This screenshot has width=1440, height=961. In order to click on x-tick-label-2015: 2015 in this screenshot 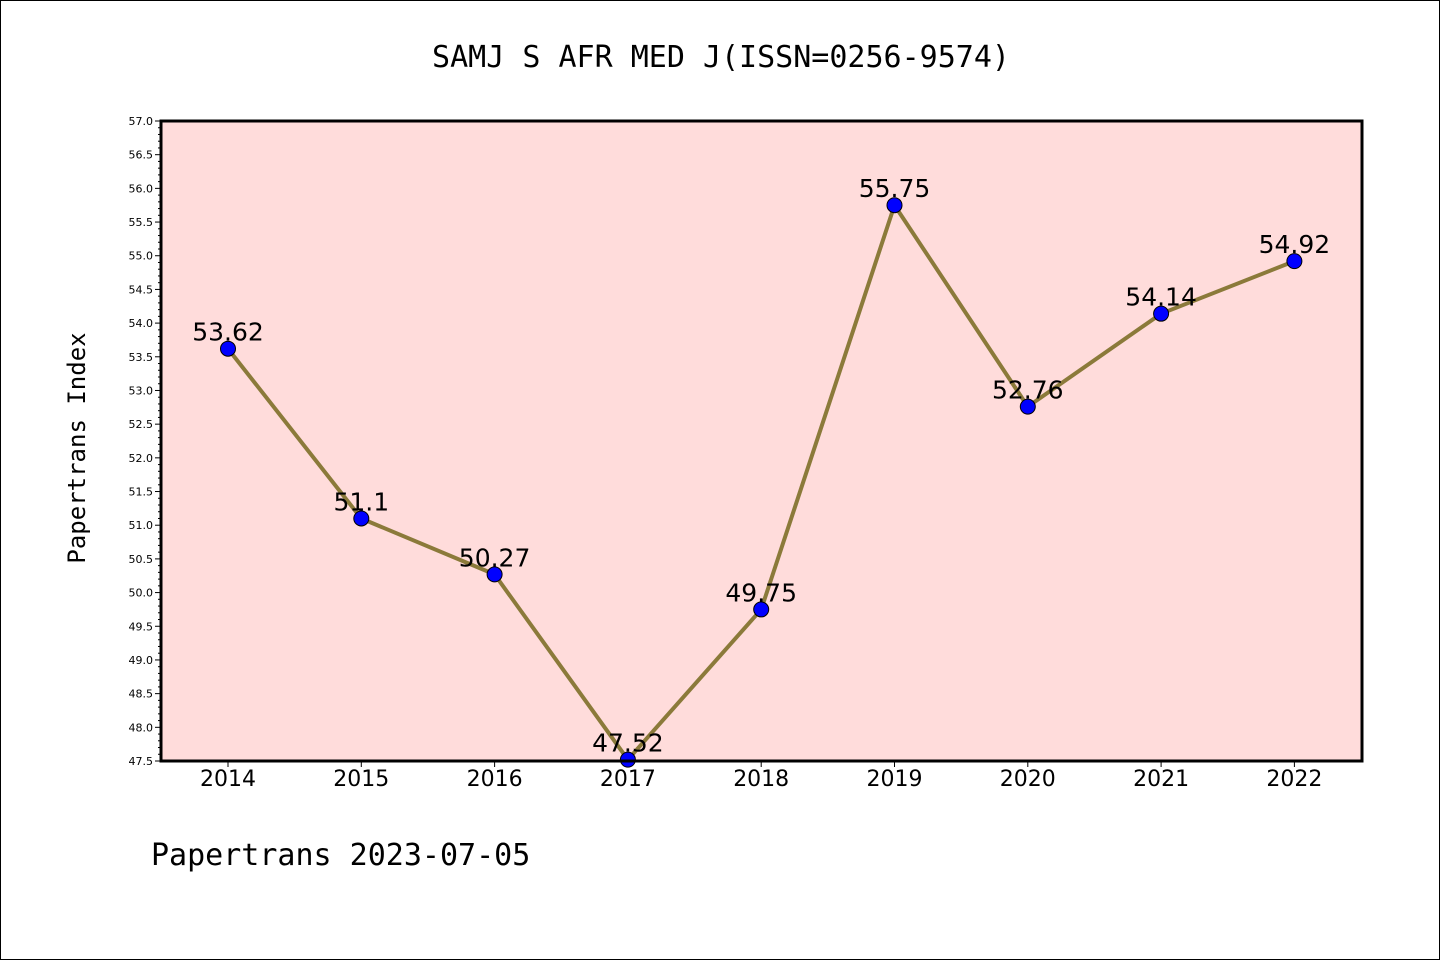, I will do `click(361, 779)`.